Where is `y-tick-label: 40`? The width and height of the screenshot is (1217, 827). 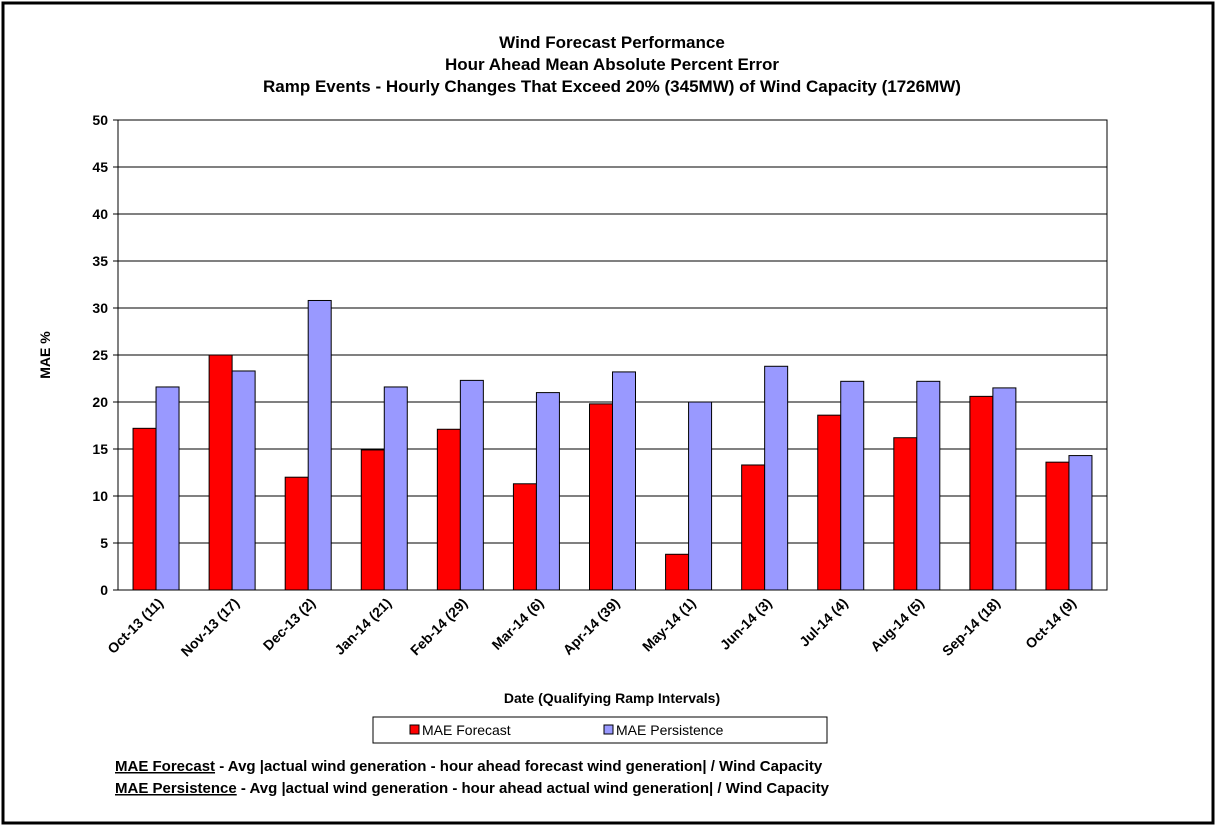 y-tick-label: 40 is located at coordinates (100, 214).